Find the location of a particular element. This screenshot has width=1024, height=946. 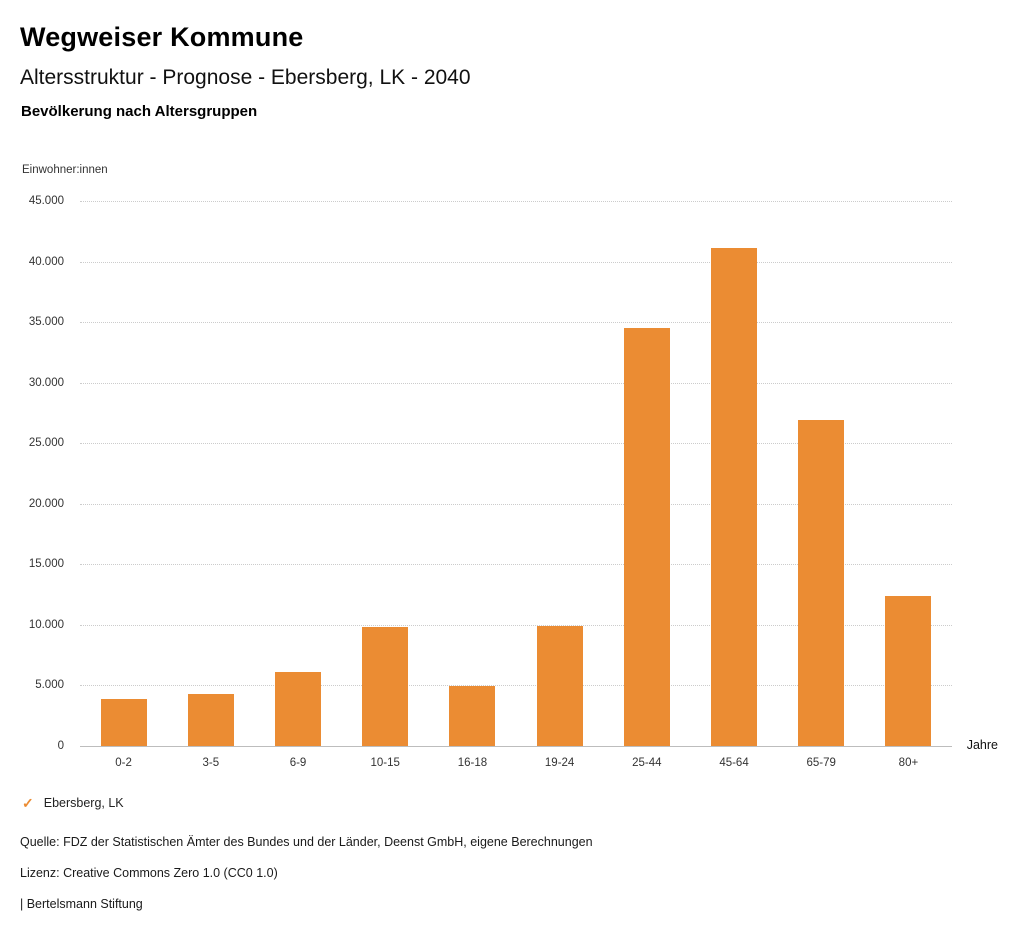

y-tick-label: 20.000 is located at coordinates (46, 503).